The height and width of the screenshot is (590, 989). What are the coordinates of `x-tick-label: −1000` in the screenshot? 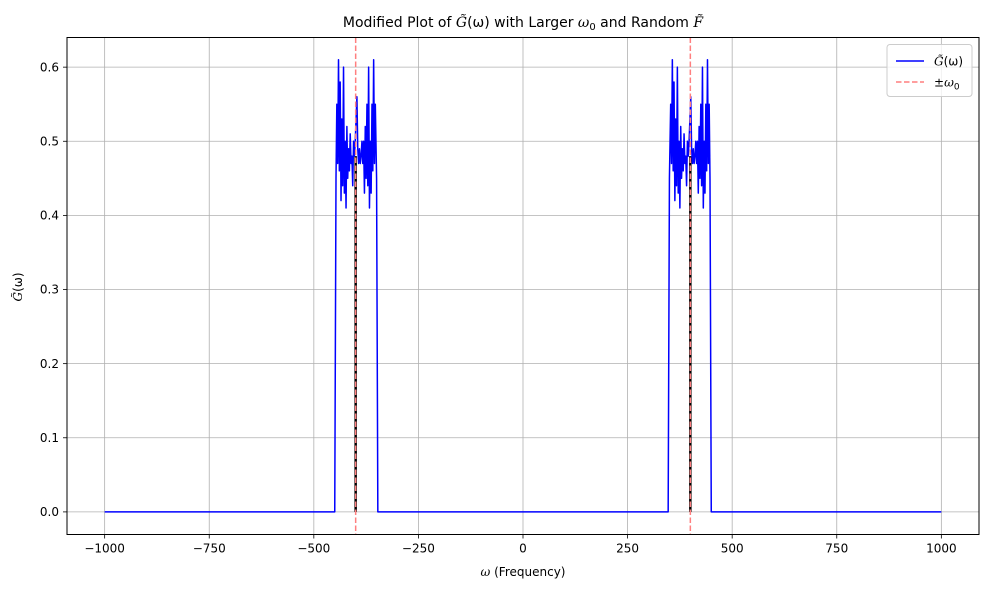 It's located at (104, 549).